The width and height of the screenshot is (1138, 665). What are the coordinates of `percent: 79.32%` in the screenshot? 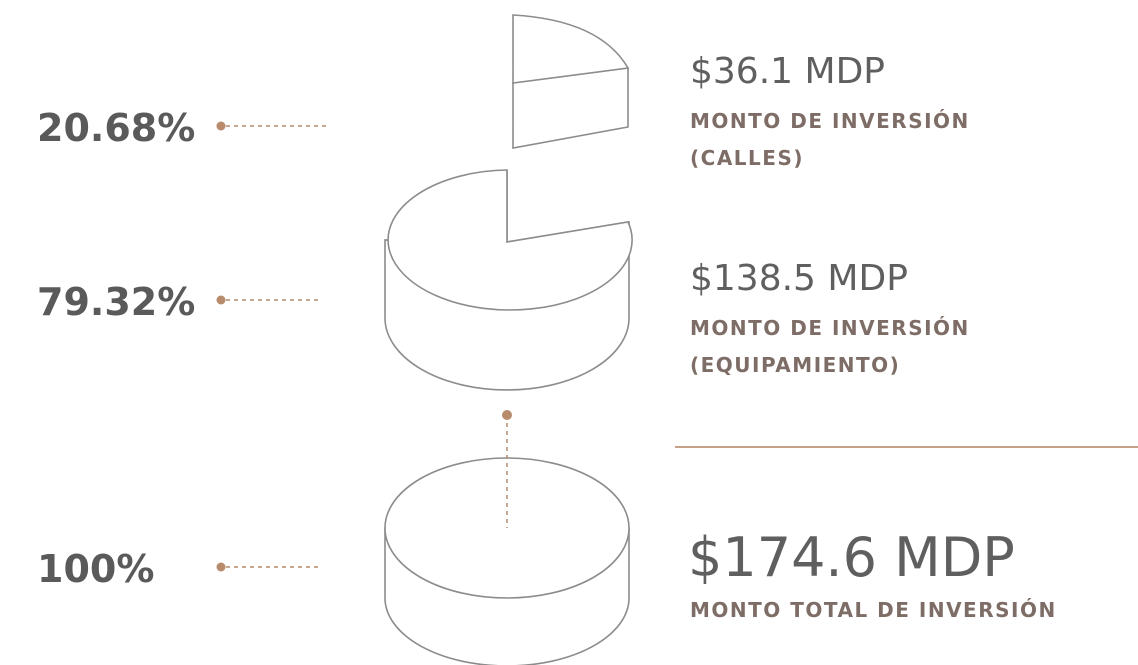 It's located at (116, 302).